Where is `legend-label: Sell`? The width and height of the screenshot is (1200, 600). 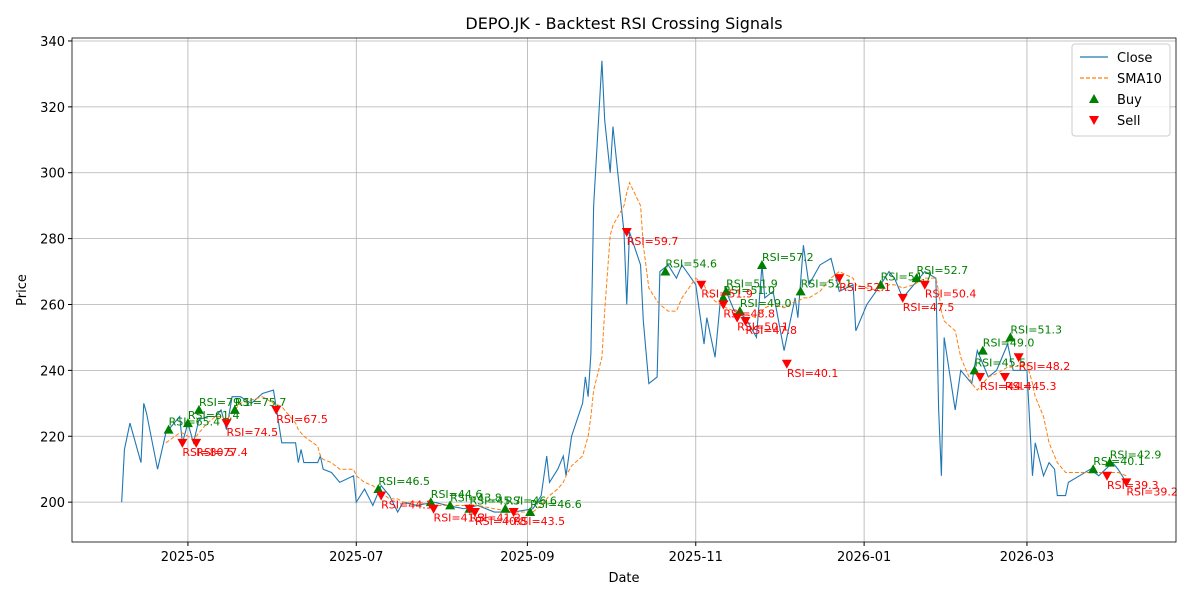 legend-label: Sell is located at coordinates (1128, 121).